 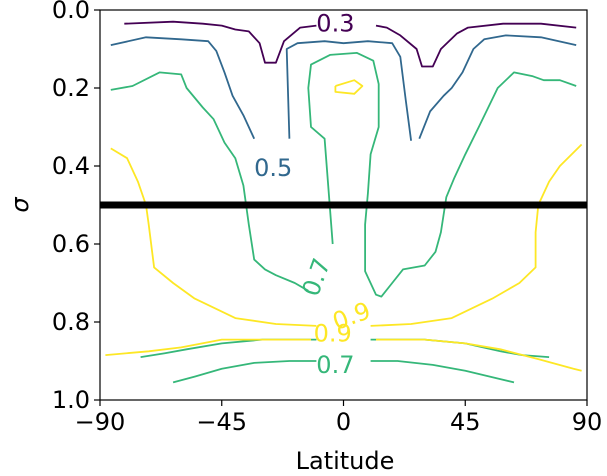 What do you see at coordinates (587, 422) in the screenshot?
I see `x-tick-label: 90` at bounding box center [587, 422].